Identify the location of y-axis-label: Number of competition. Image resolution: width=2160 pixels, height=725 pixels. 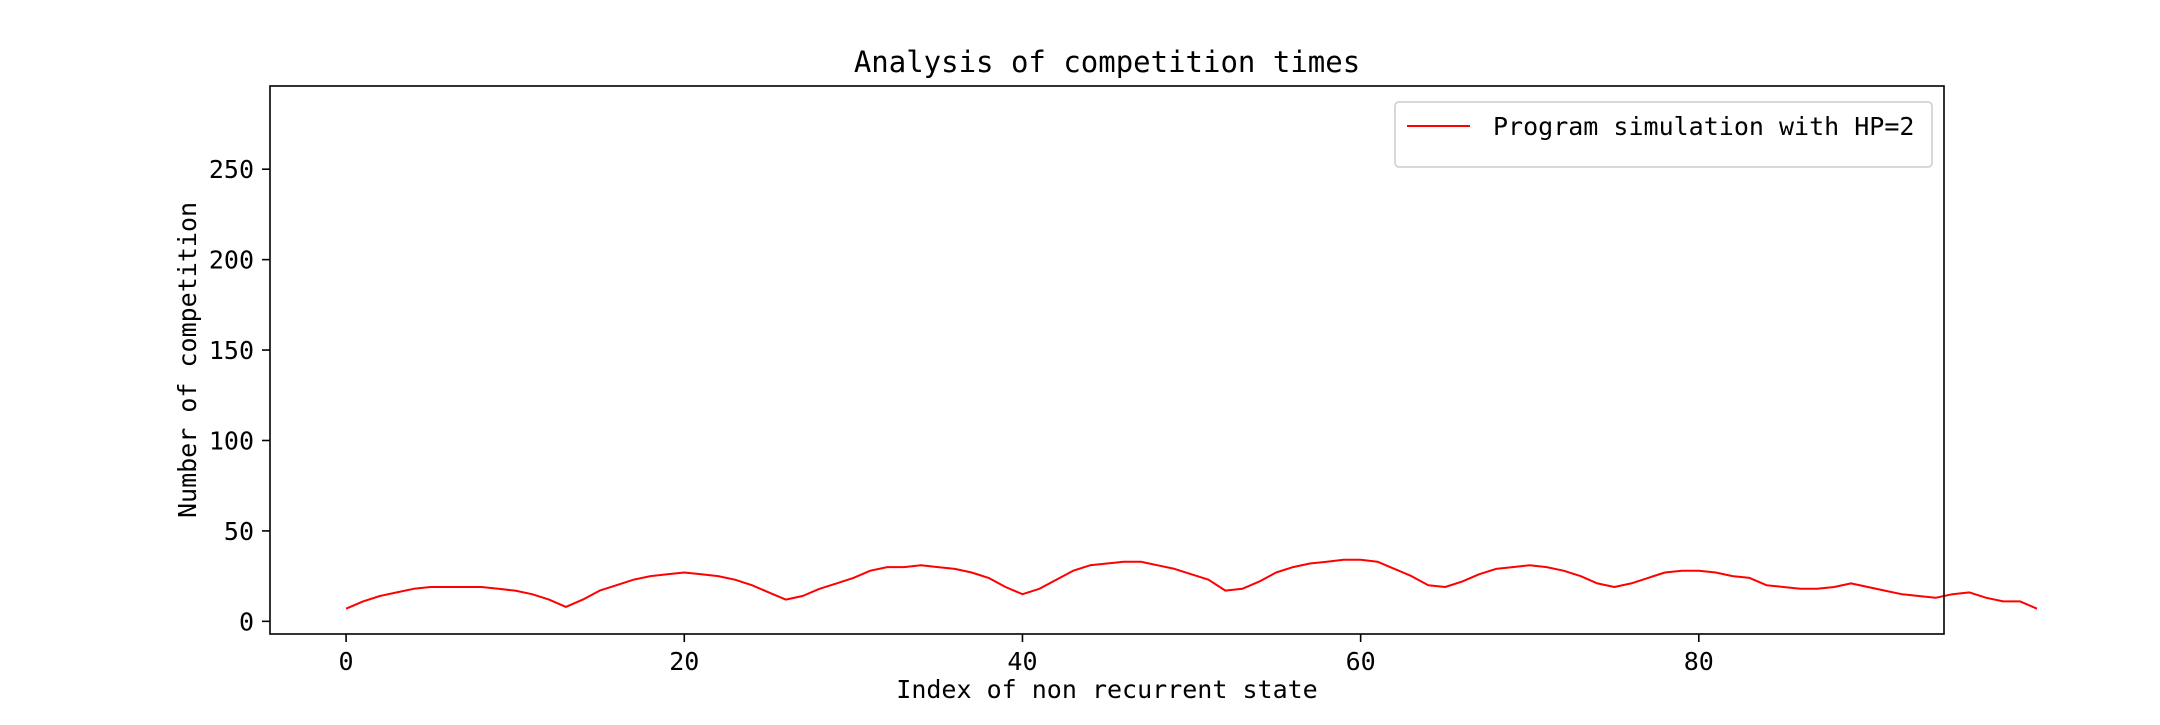
(187, 360).